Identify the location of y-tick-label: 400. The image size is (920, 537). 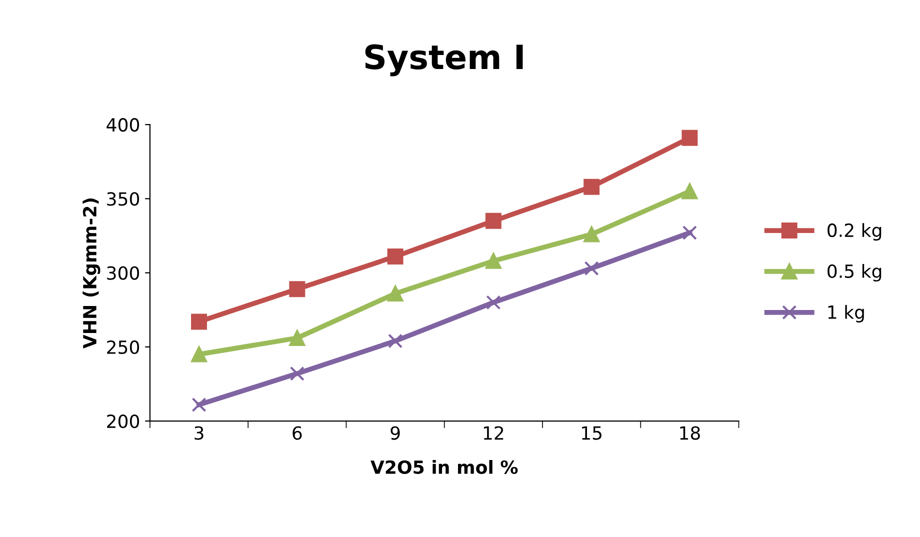
(123, 125).